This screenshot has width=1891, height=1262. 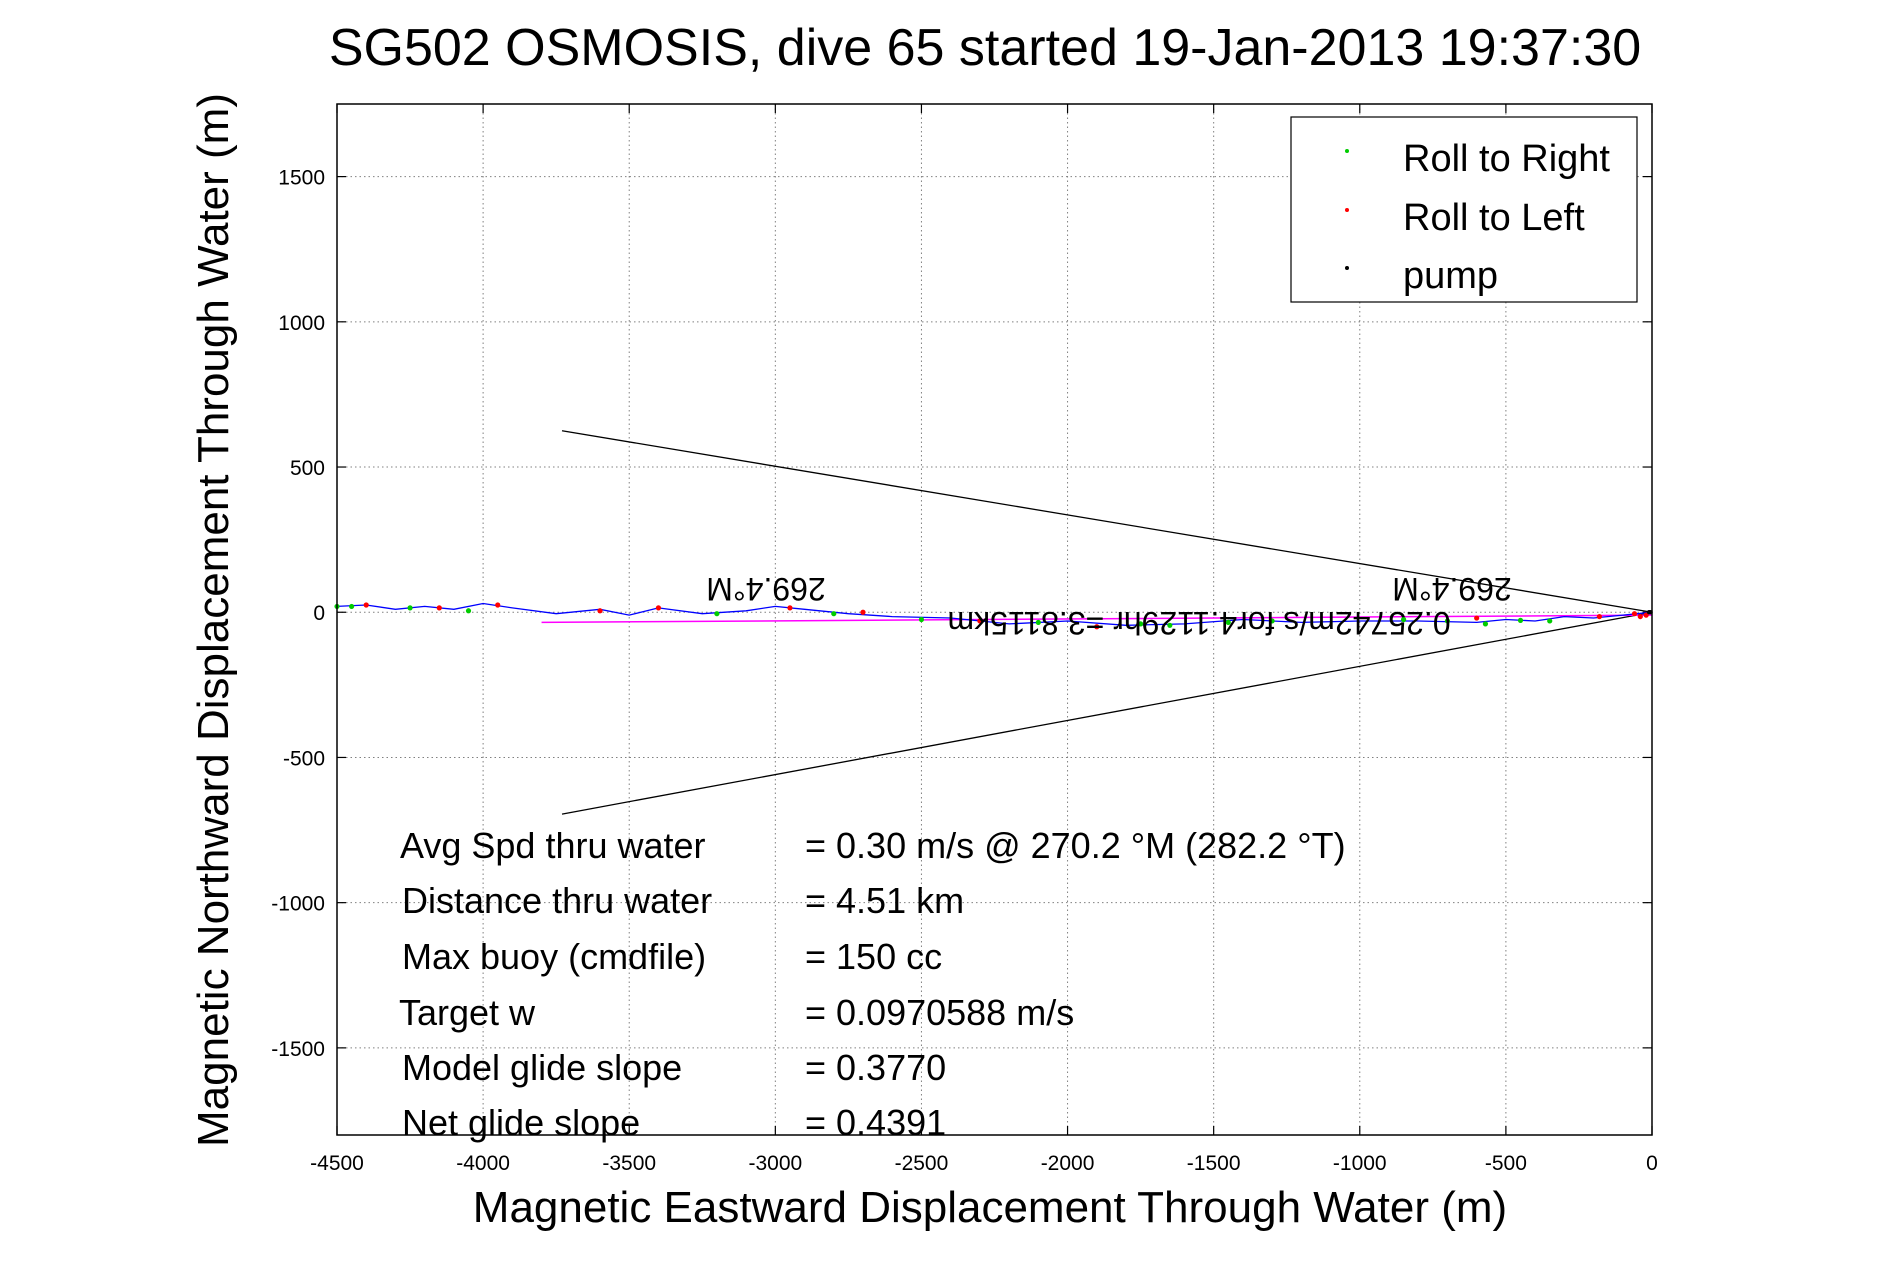 What do you see at coordinates (875, 1067) in the screenshot?
I see `stat-value-model-glide: = 0.3770` at bounding box center [875, 1067].